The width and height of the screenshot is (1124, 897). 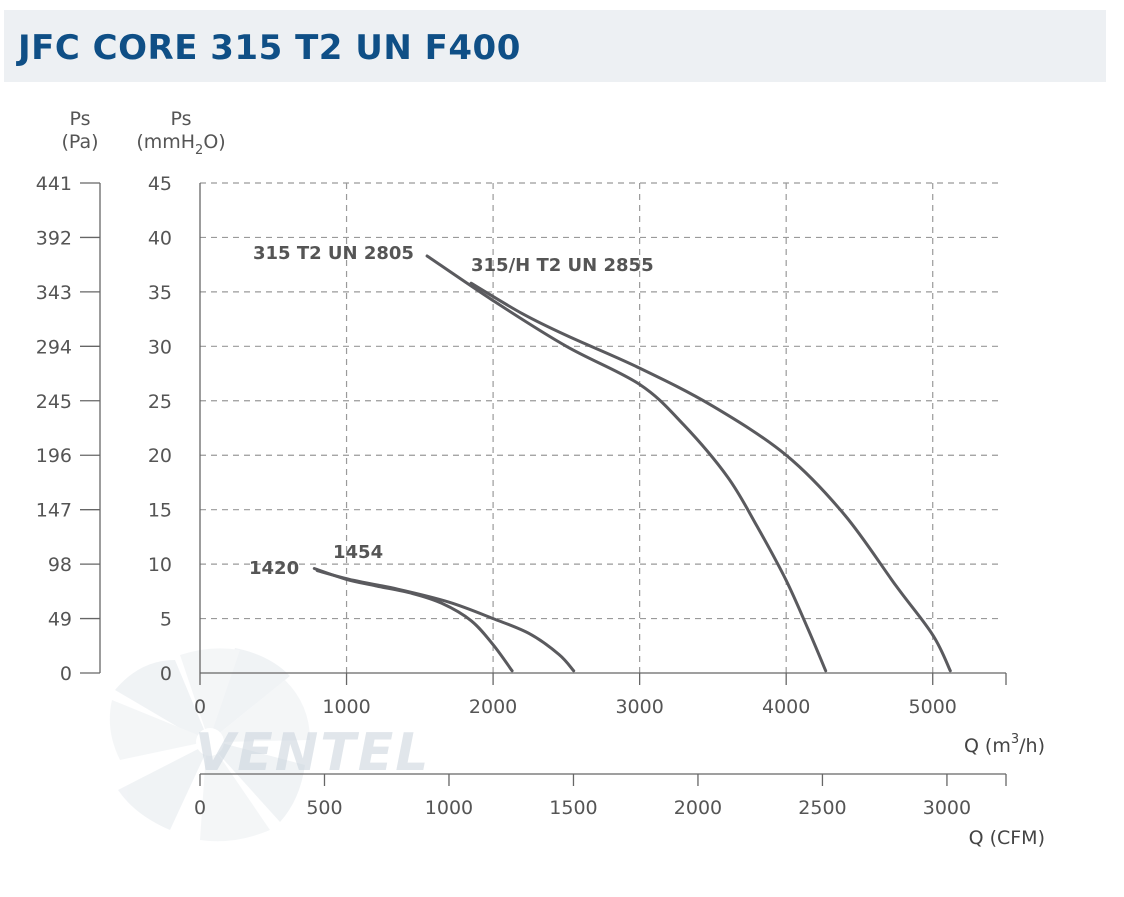 What do you see at coordinates (54, 293) in the screenshot?
I see `y-pa-tick-label: 343` at bounding box center [54, 293].